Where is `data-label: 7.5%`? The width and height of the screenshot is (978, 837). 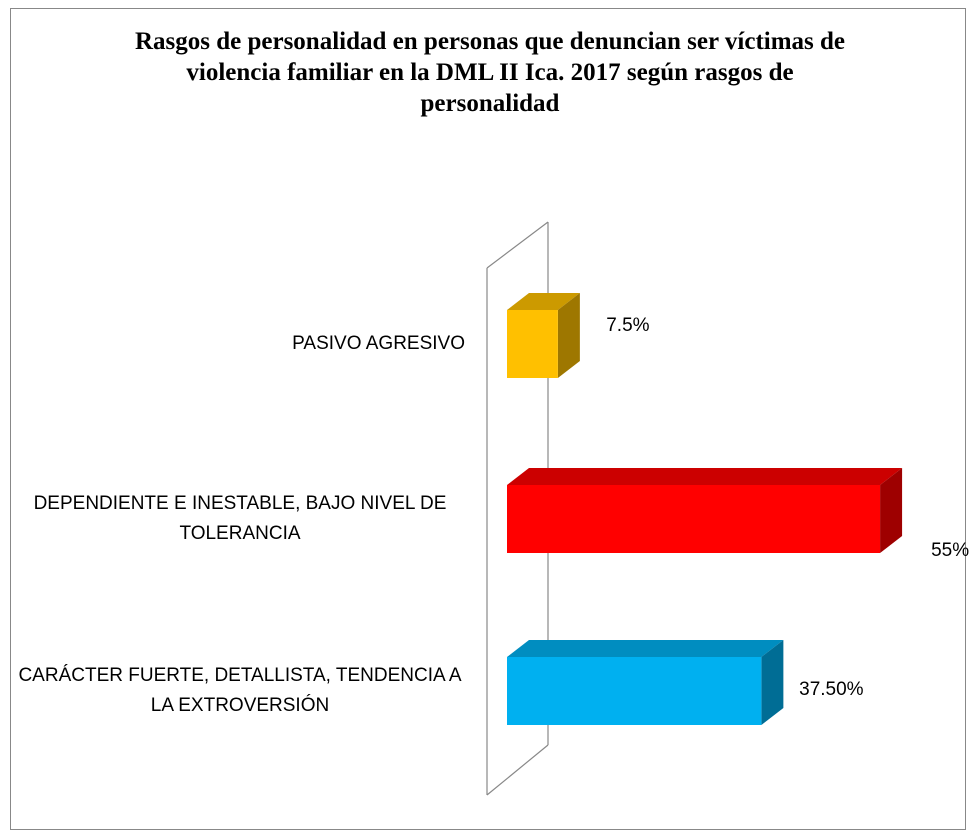
data-label: 7.5% is located at coordinates (627, 325).